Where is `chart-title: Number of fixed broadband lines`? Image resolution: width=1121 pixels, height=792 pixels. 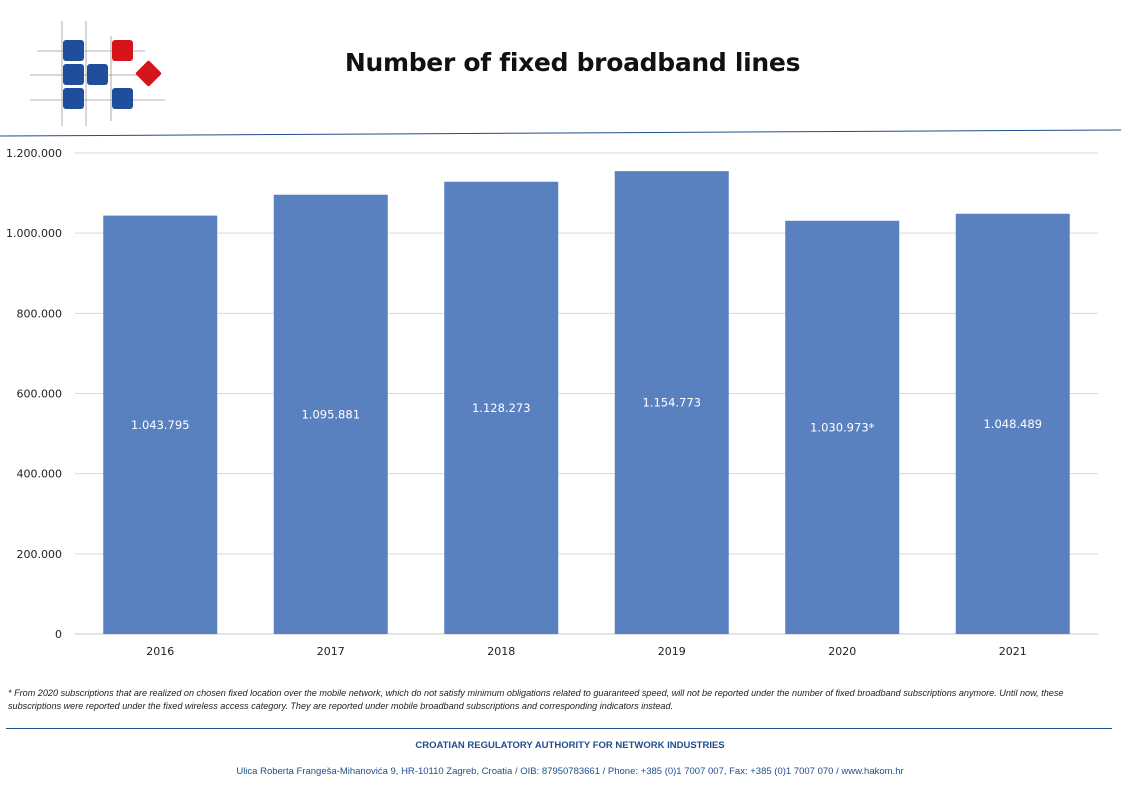 chart-title: Number of fixed broadband lines is located at coordinates (572, 62).